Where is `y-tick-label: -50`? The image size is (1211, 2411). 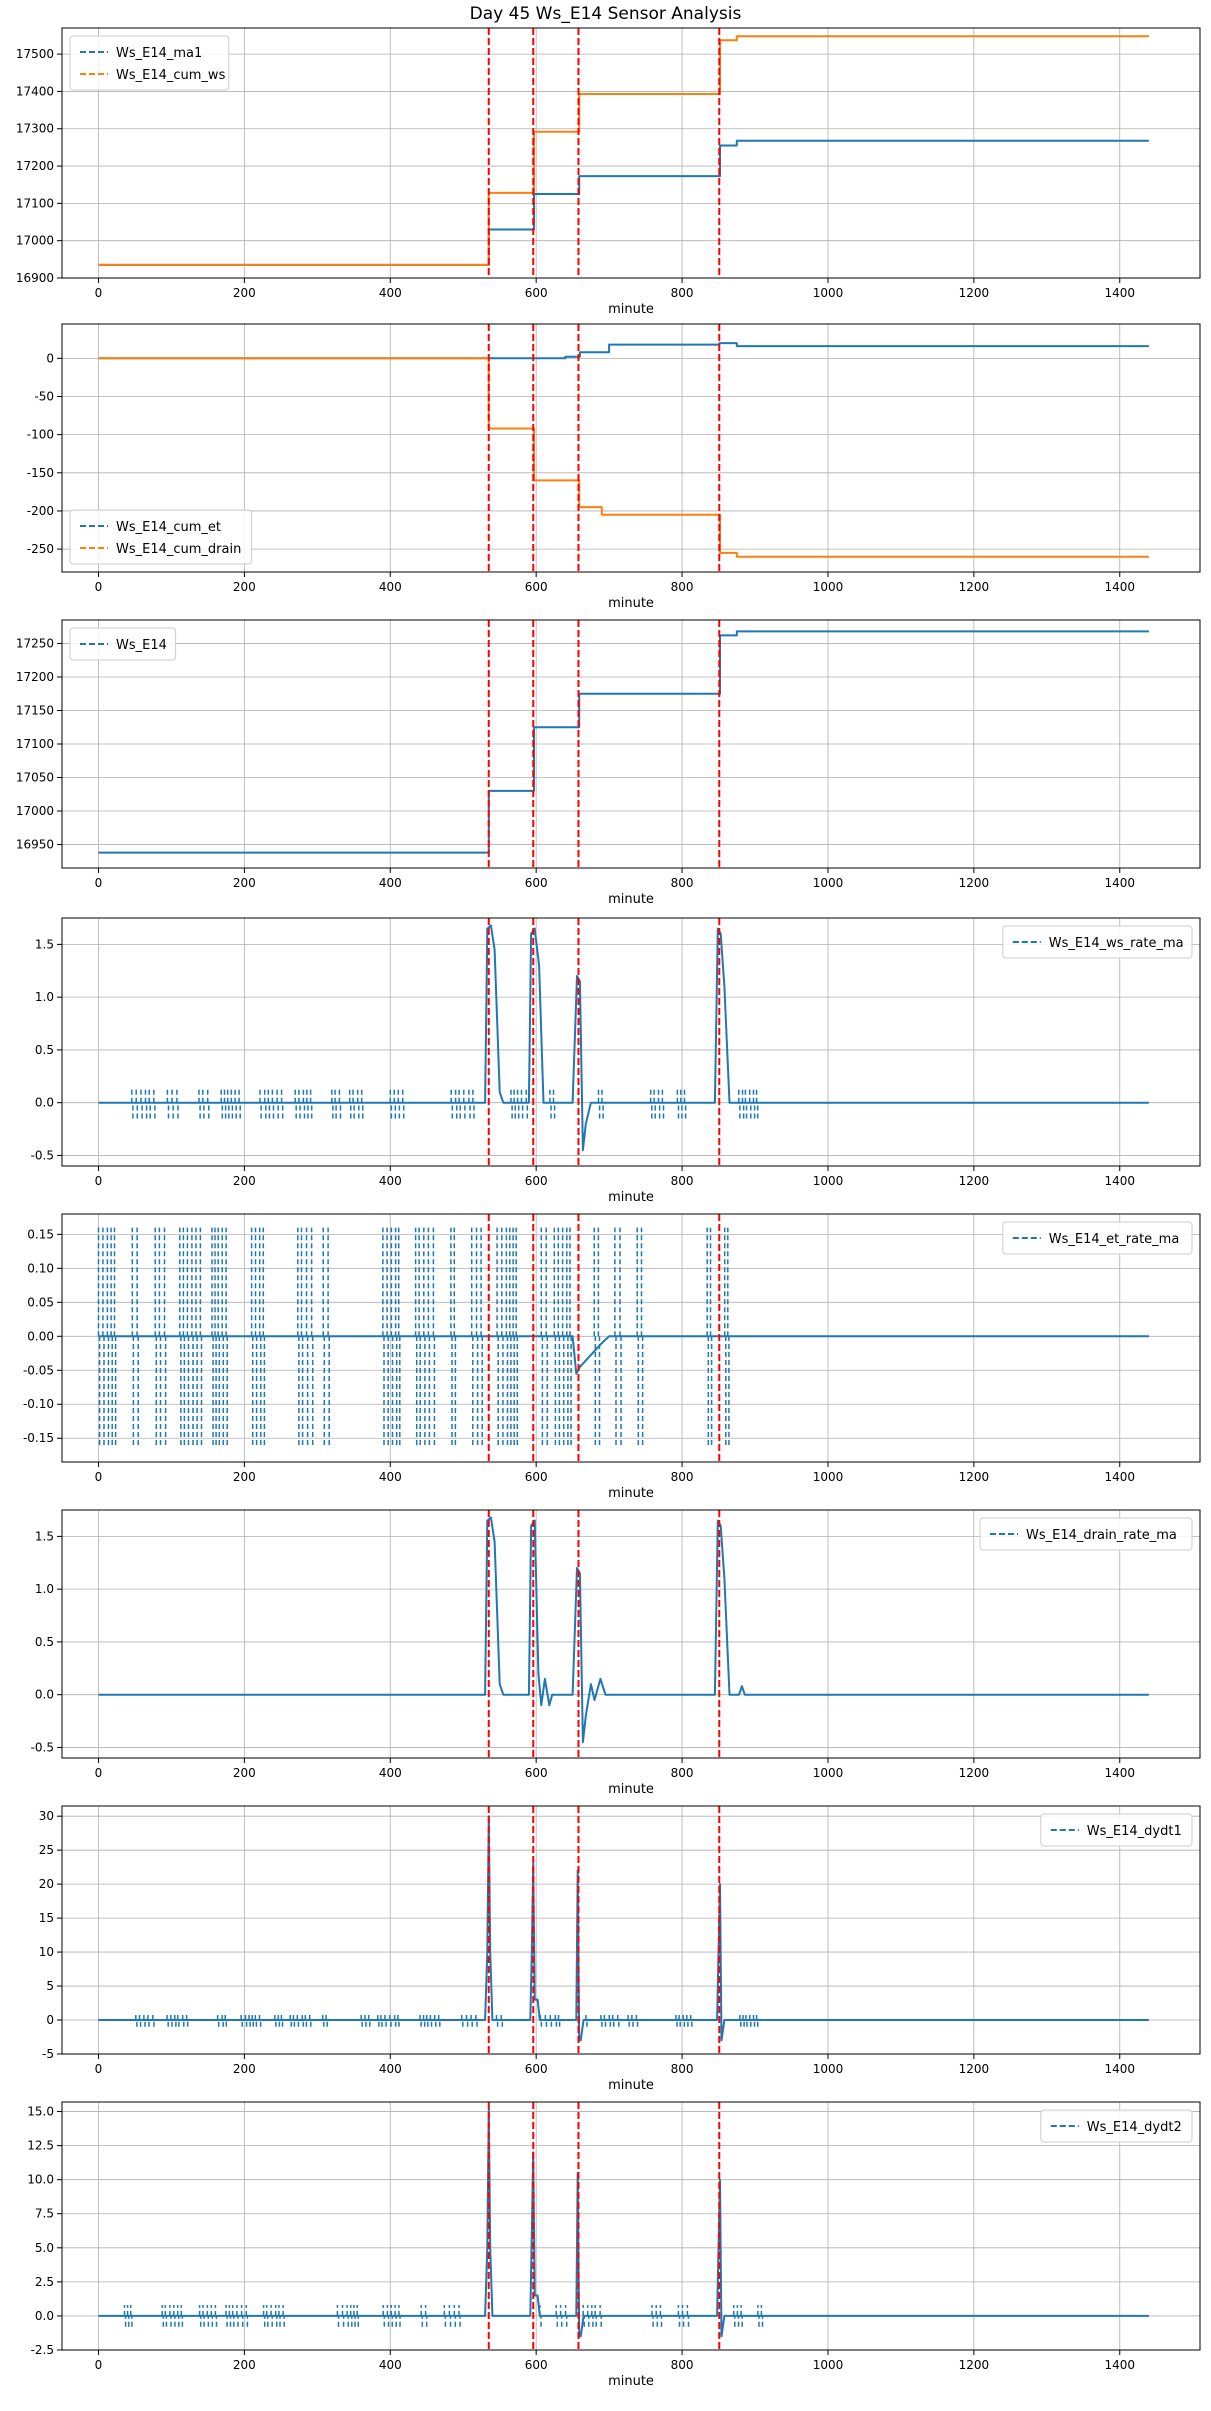
y-tick-label: -50 is located at coordinates (44, 396).